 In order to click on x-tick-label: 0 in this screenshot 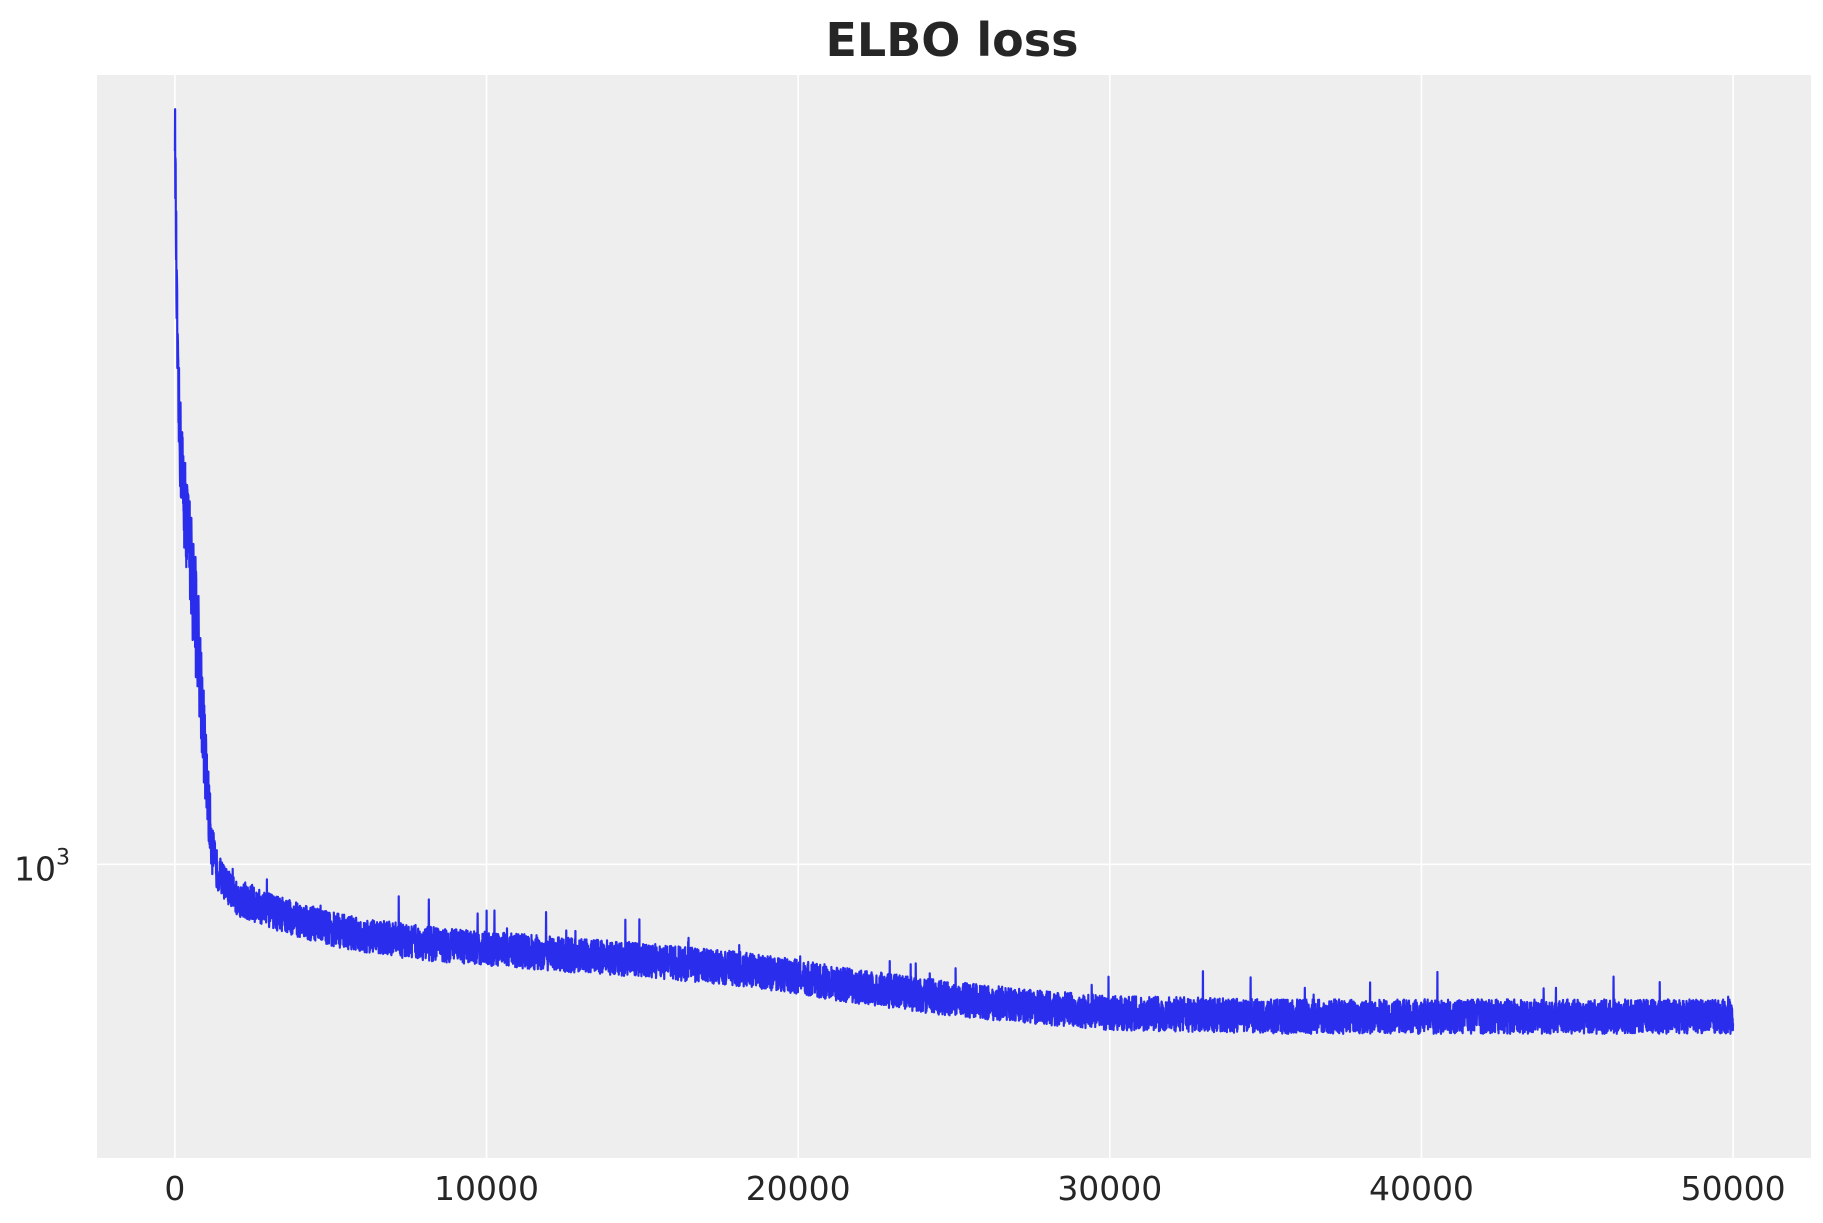, I will do `click(174, 1188)`.